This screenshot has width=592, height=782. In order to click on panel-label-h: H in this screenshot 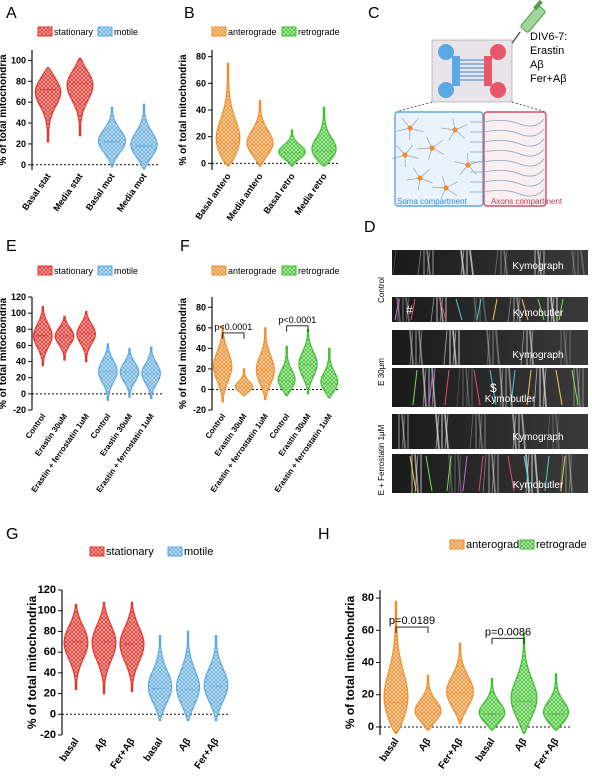, I will do `click(324, 534)`.